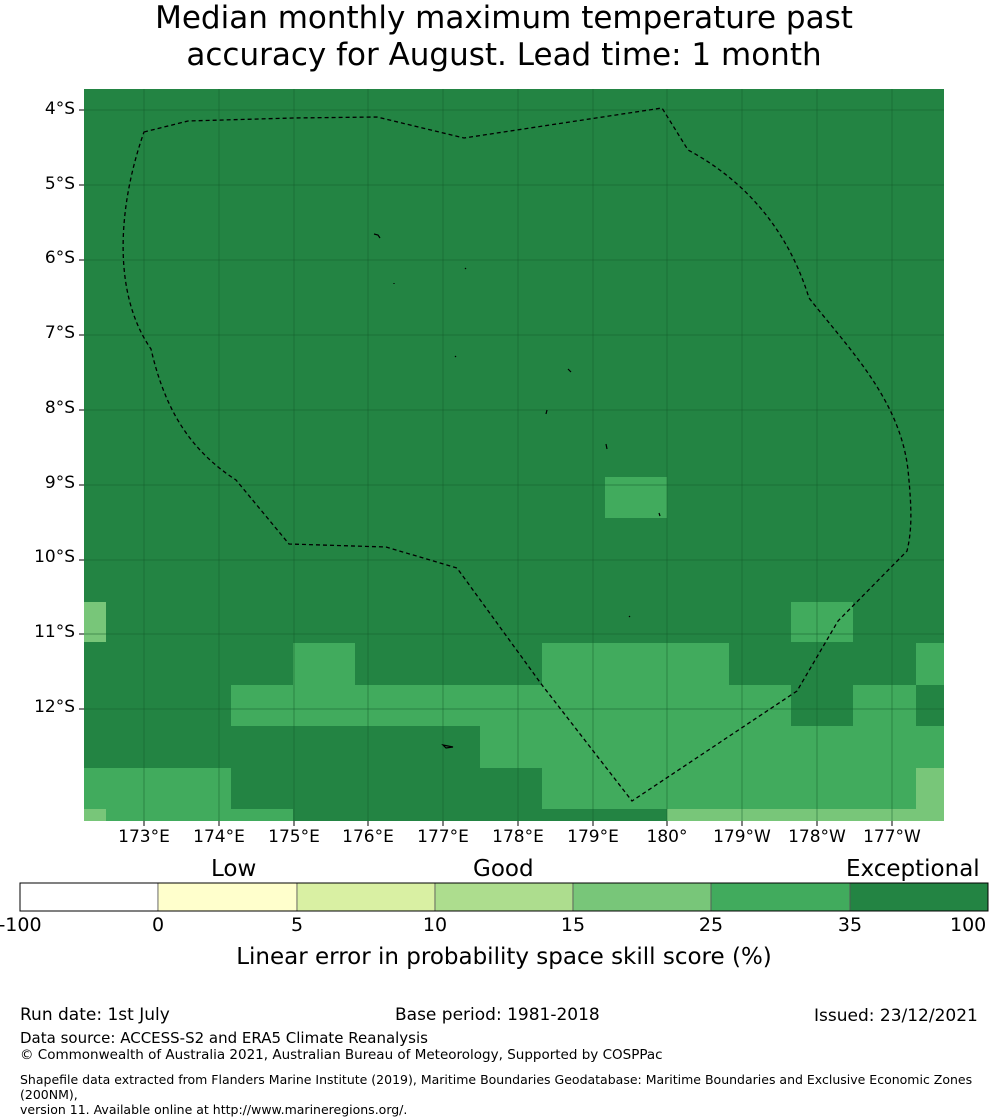 The image size is (1008, 1117). What do you see at coordinates (896, 1016) in the screenshot?
I see `issued-date: Issued: 23/12/2021` at bounding box center [896, 1016].